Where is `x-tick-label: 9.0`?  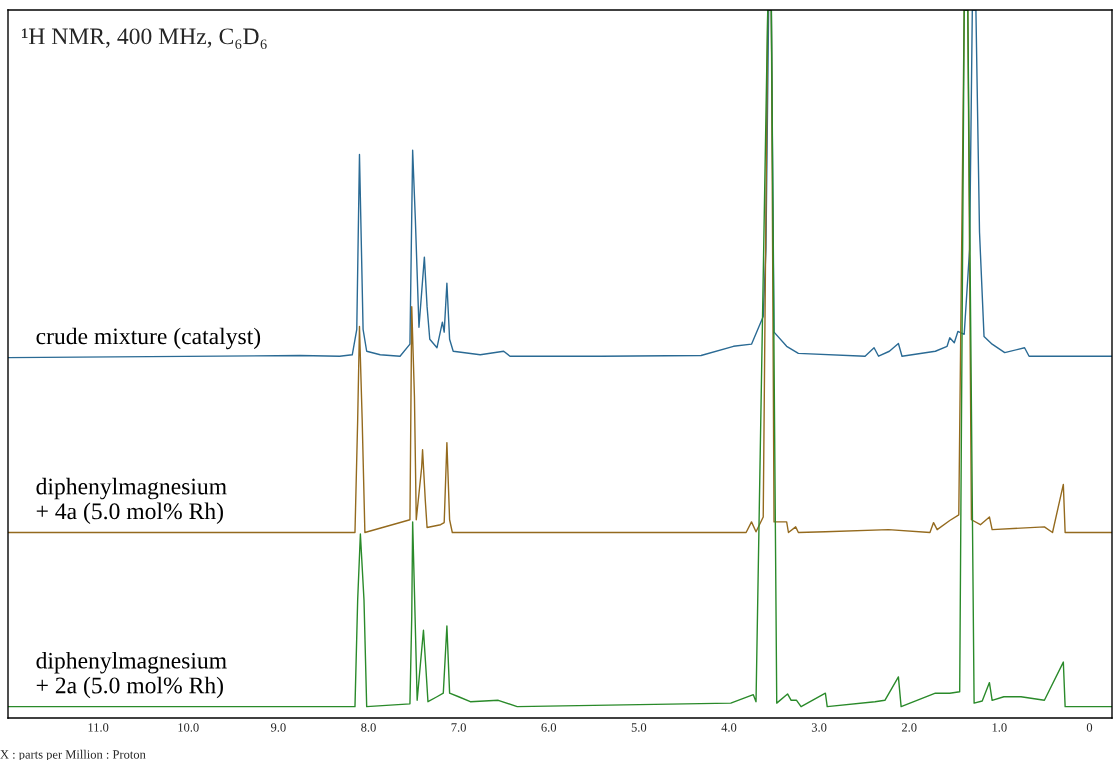 x-tick-label: 9.0 is located at coordinates (278, 727).